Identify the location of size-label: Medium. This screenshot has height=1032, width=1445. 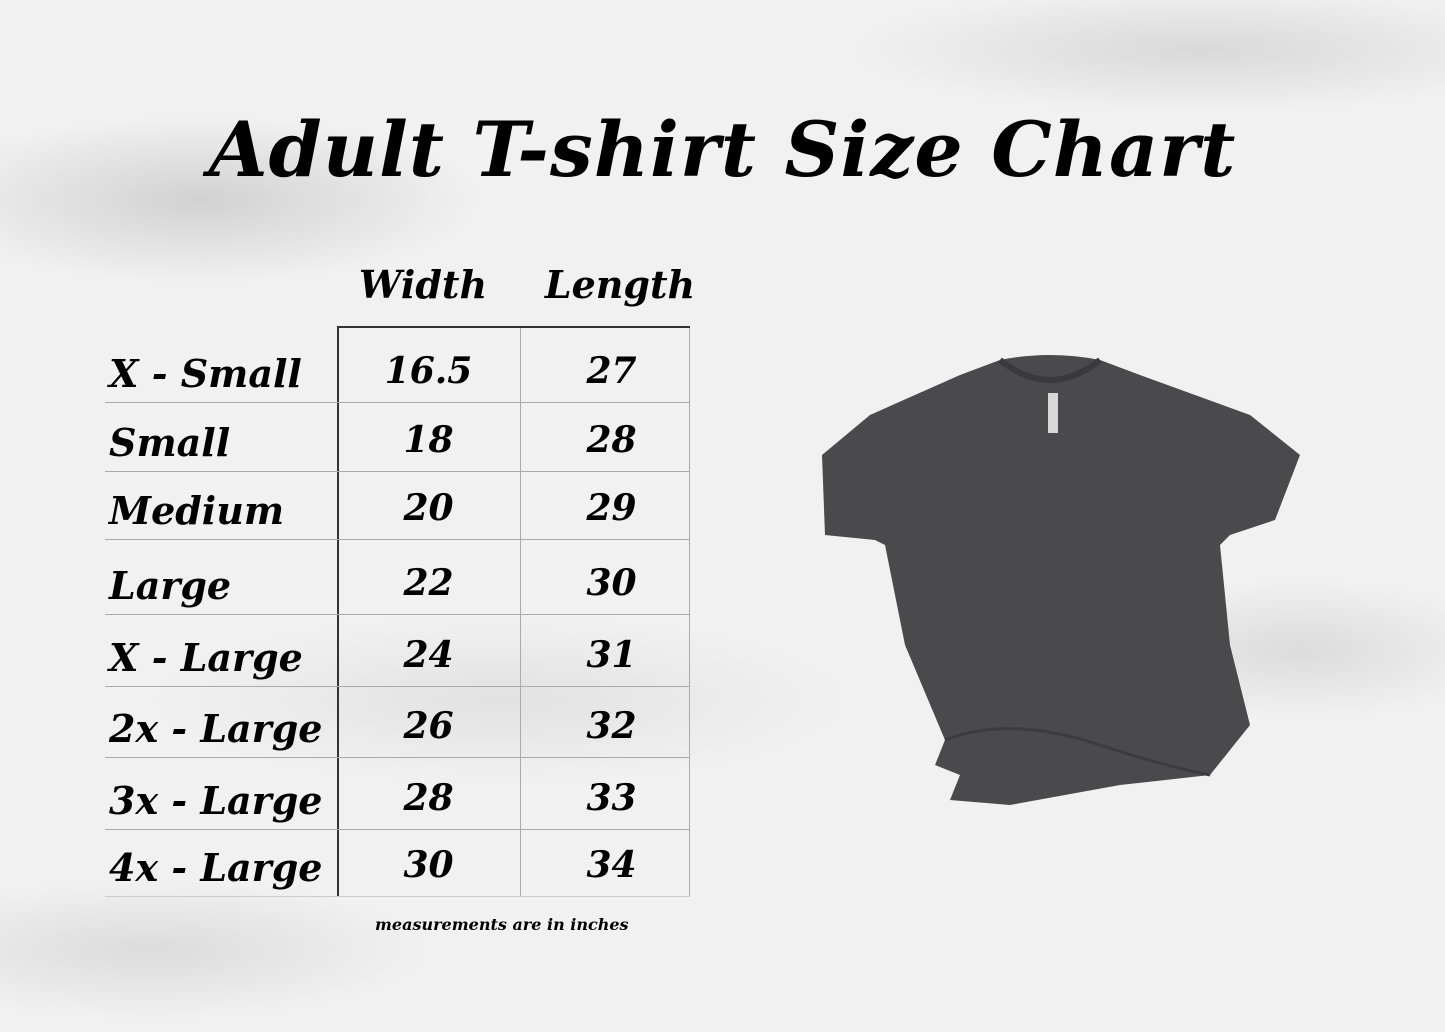
(197, 510).